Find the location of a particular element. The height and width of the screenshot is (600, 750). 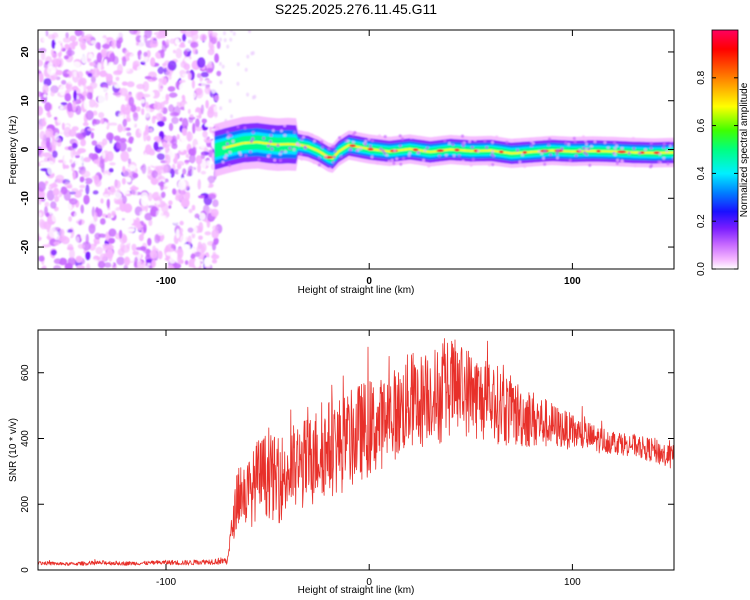

colorbar-tick-label: 0.2 is located at coordinates (701, 221).